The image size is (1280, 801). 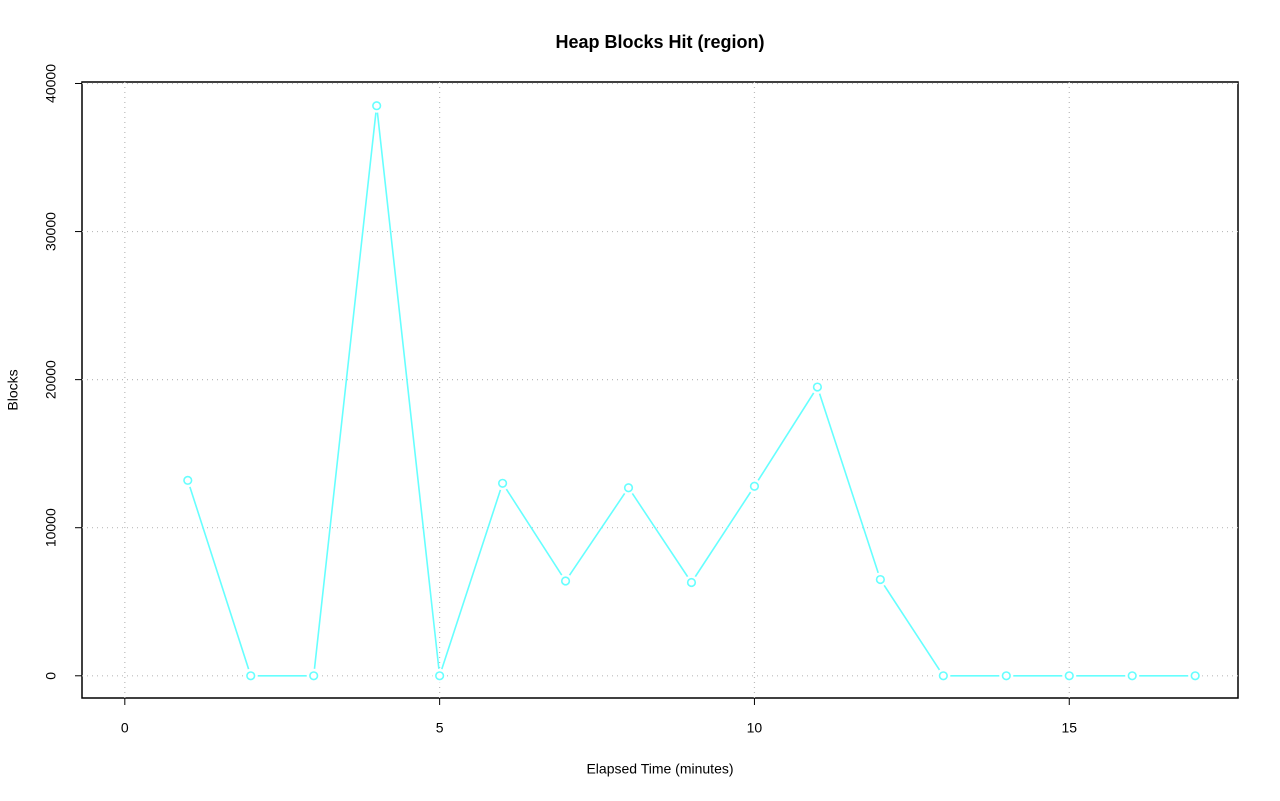 What do you see at coordinates (125, 728) in the screenshot?
I see `x-tick-label: 0` at bounding box center [125, 728].